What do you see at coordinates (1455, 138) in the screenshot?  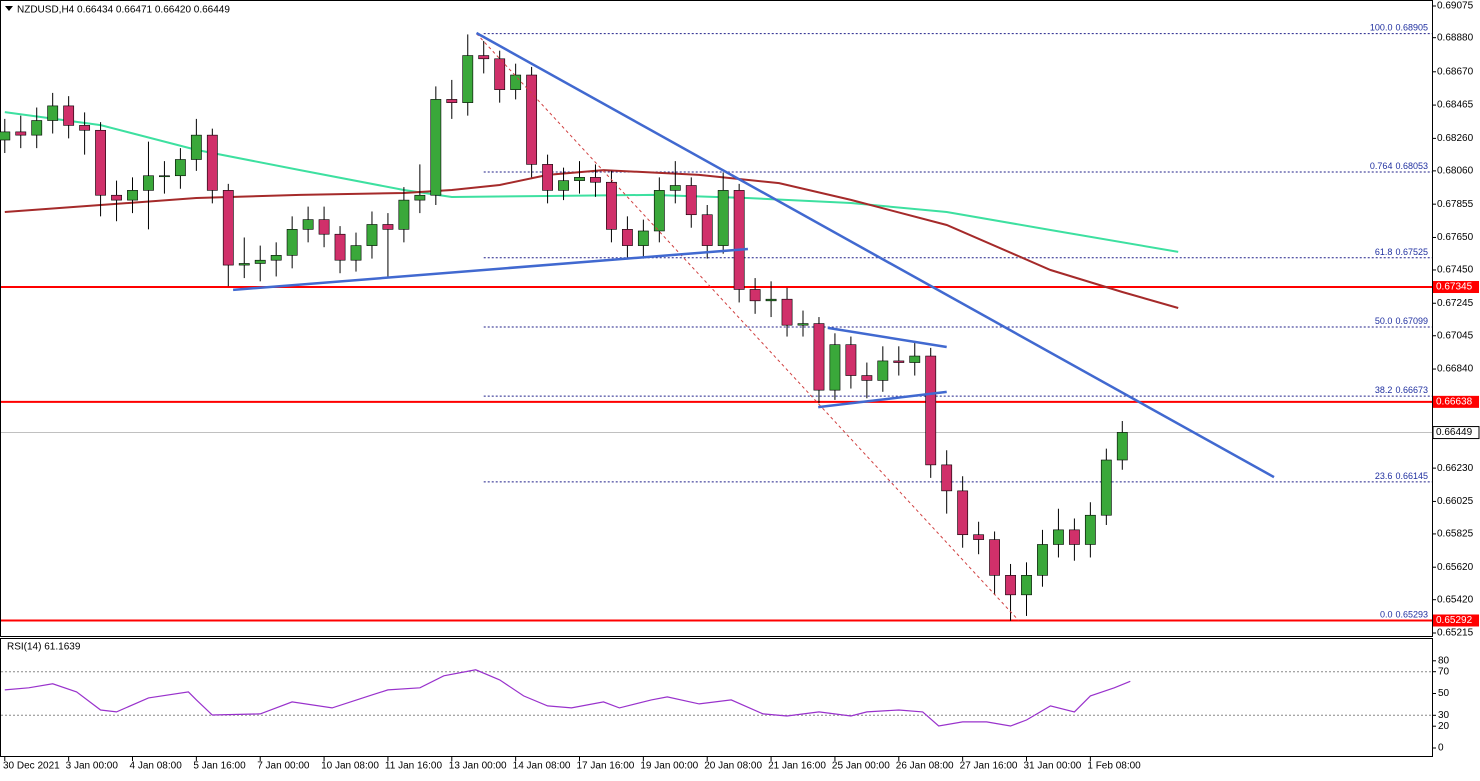 I see `y-tick-label: 0.68260` at bounding box center [1455, 138].